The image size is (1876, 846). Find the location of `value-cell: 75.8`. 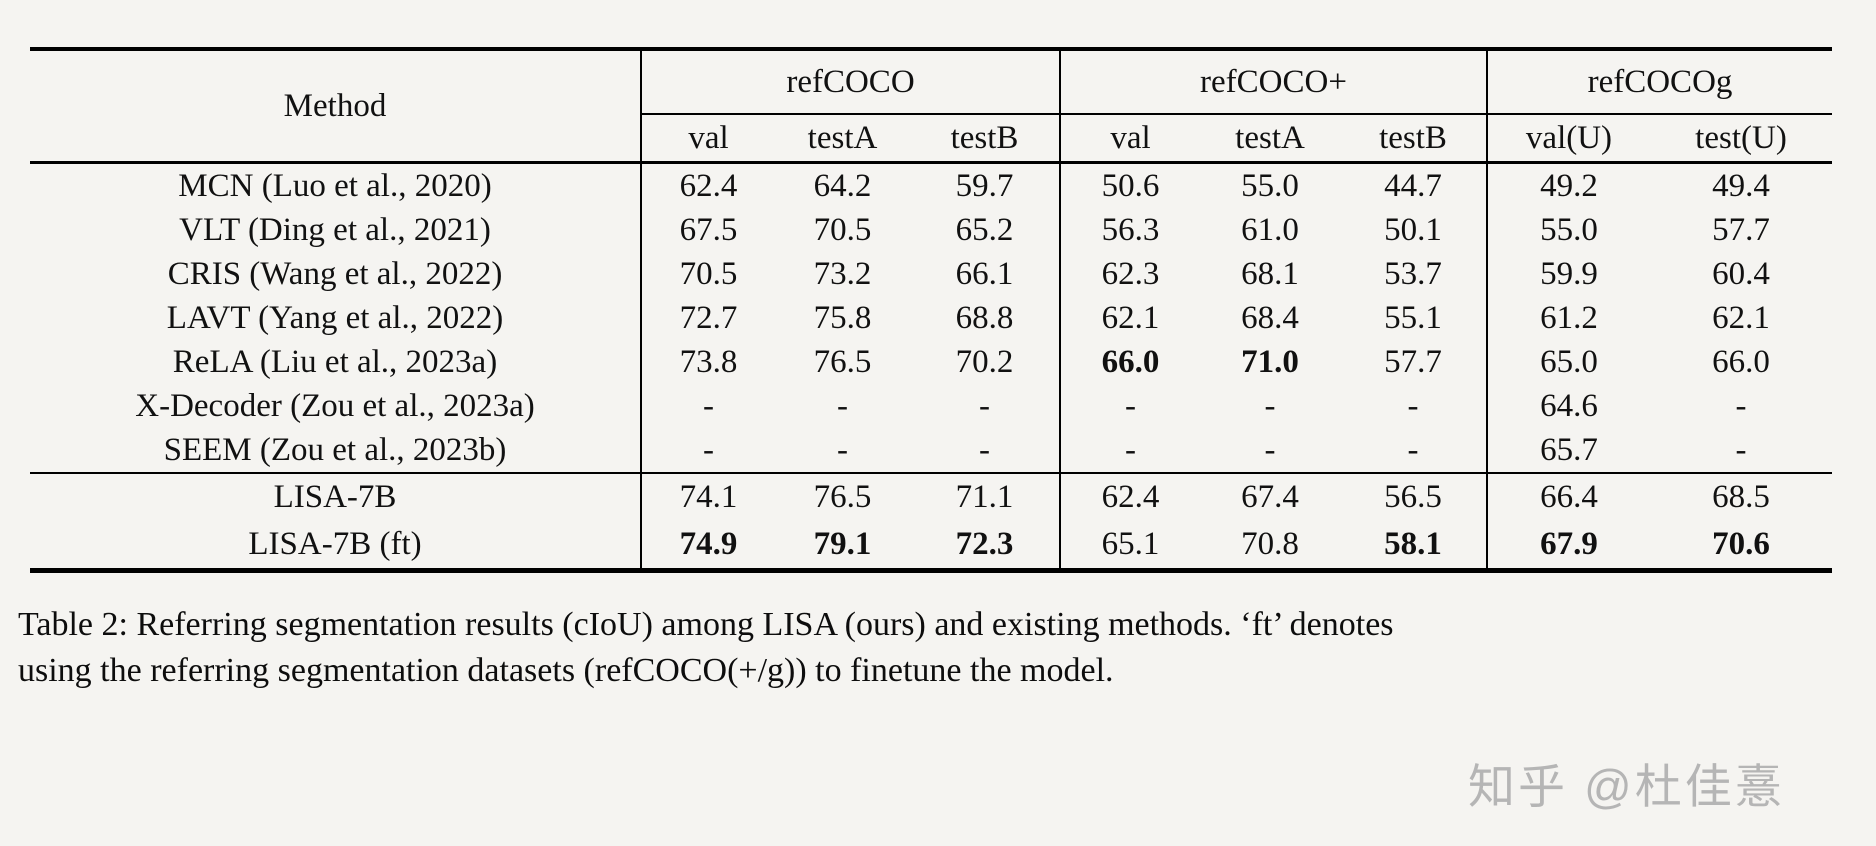

value-cell: 75.8 is located at coordinates (842, 317).